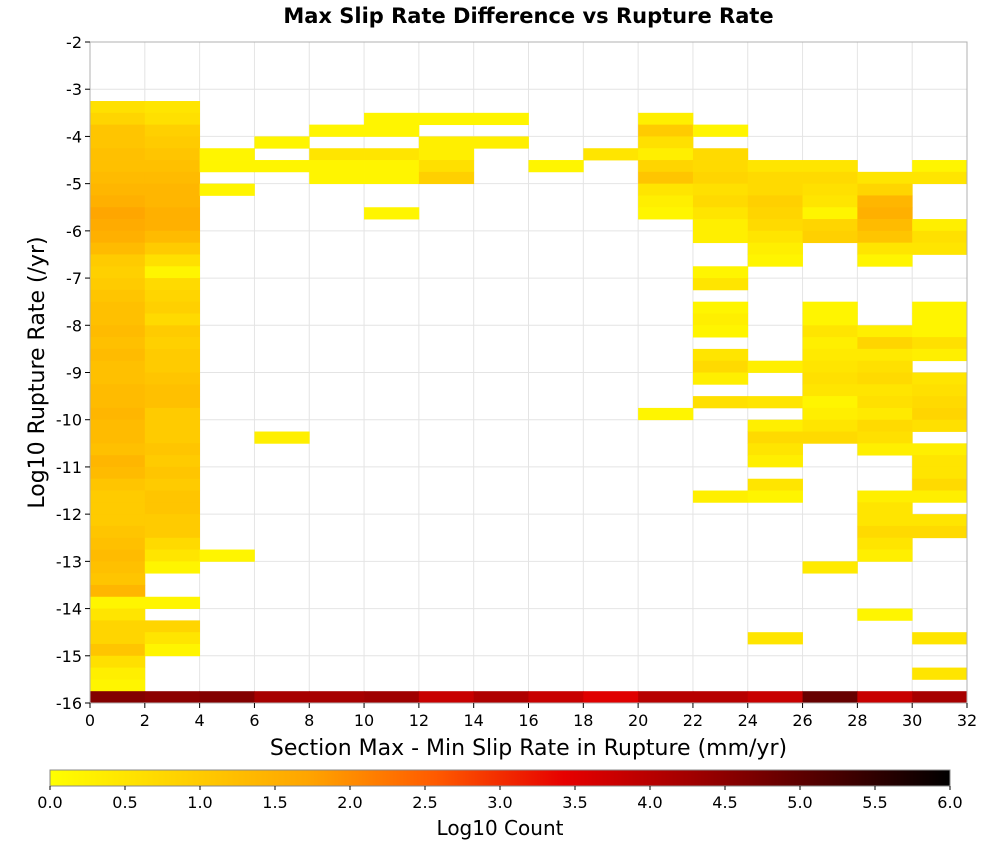 The image size is (1000, 850). What do you see at coordinates (74, 231) in the screenshot?
I see `y-tick-label: -6` at bounding box center [74, 231].